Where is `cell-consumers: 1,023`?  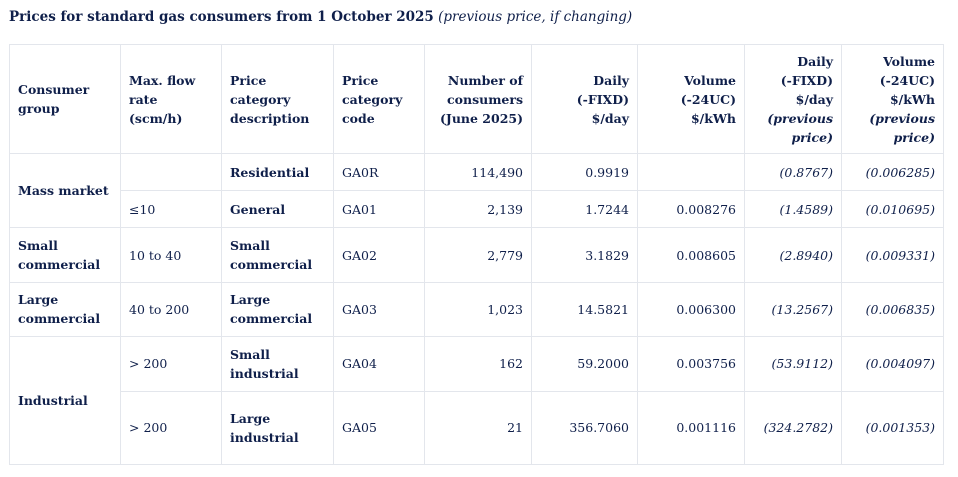 cell-consumers: 1,023 is located at coordinates (478, 309).